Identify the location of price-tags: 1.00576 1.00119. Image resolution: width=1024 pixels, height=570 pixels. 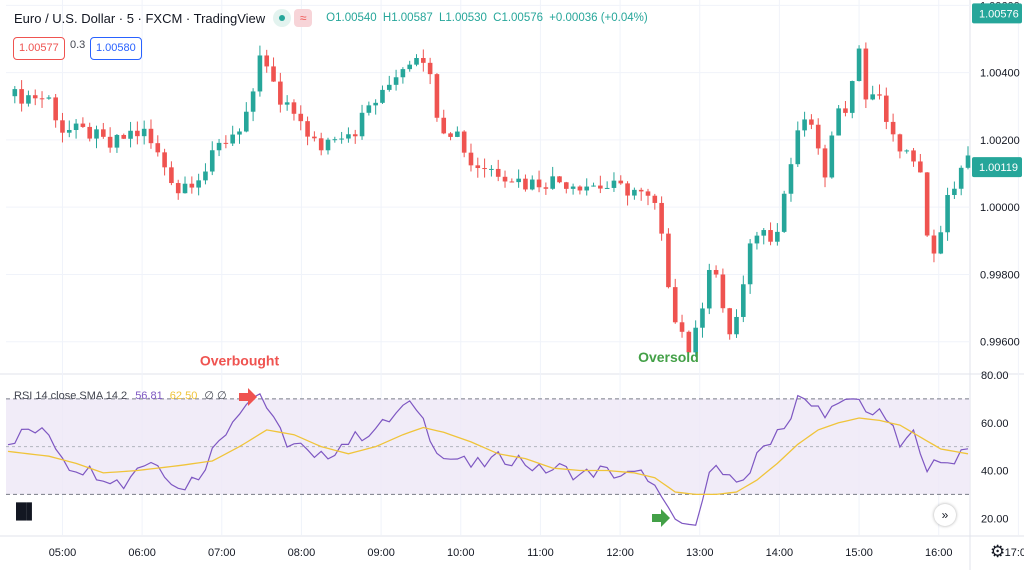
(997, 90).